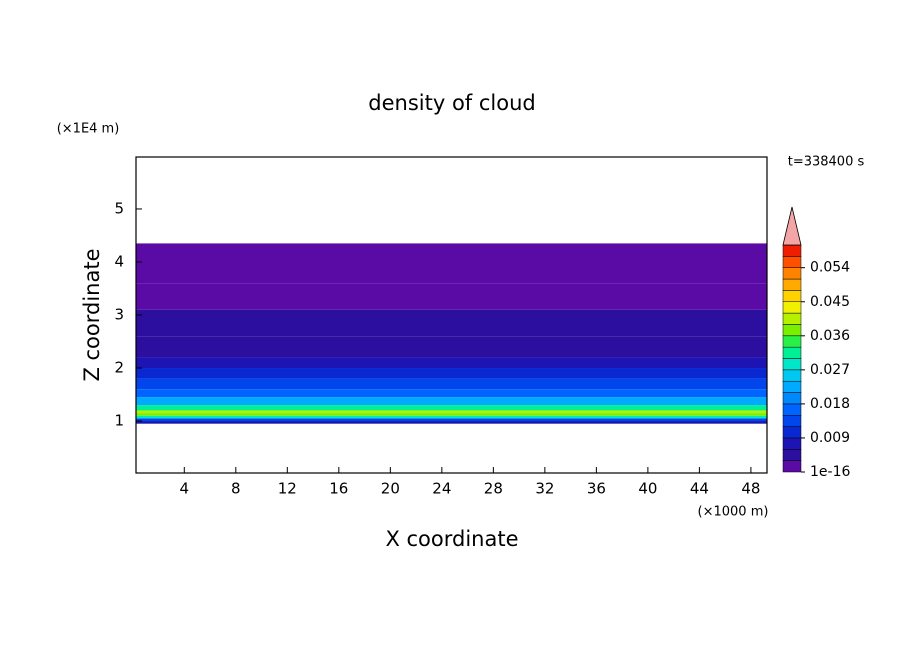 This screenshot has width=904, height=654. I want to click on y-unit: (×1E4 m), so click(88, 129).